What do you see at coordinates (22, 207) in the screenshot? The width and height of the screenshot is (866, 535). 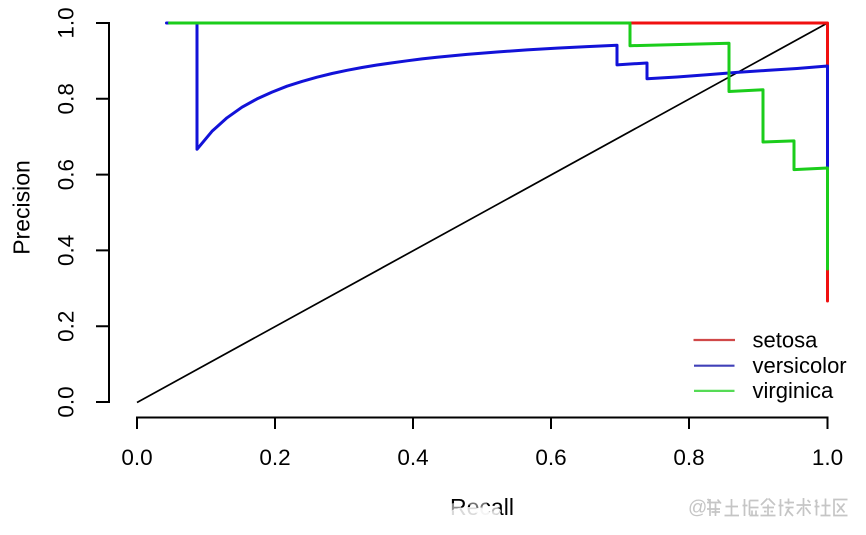 I see `svg-text: Precision` at bounding box center [22, 207].